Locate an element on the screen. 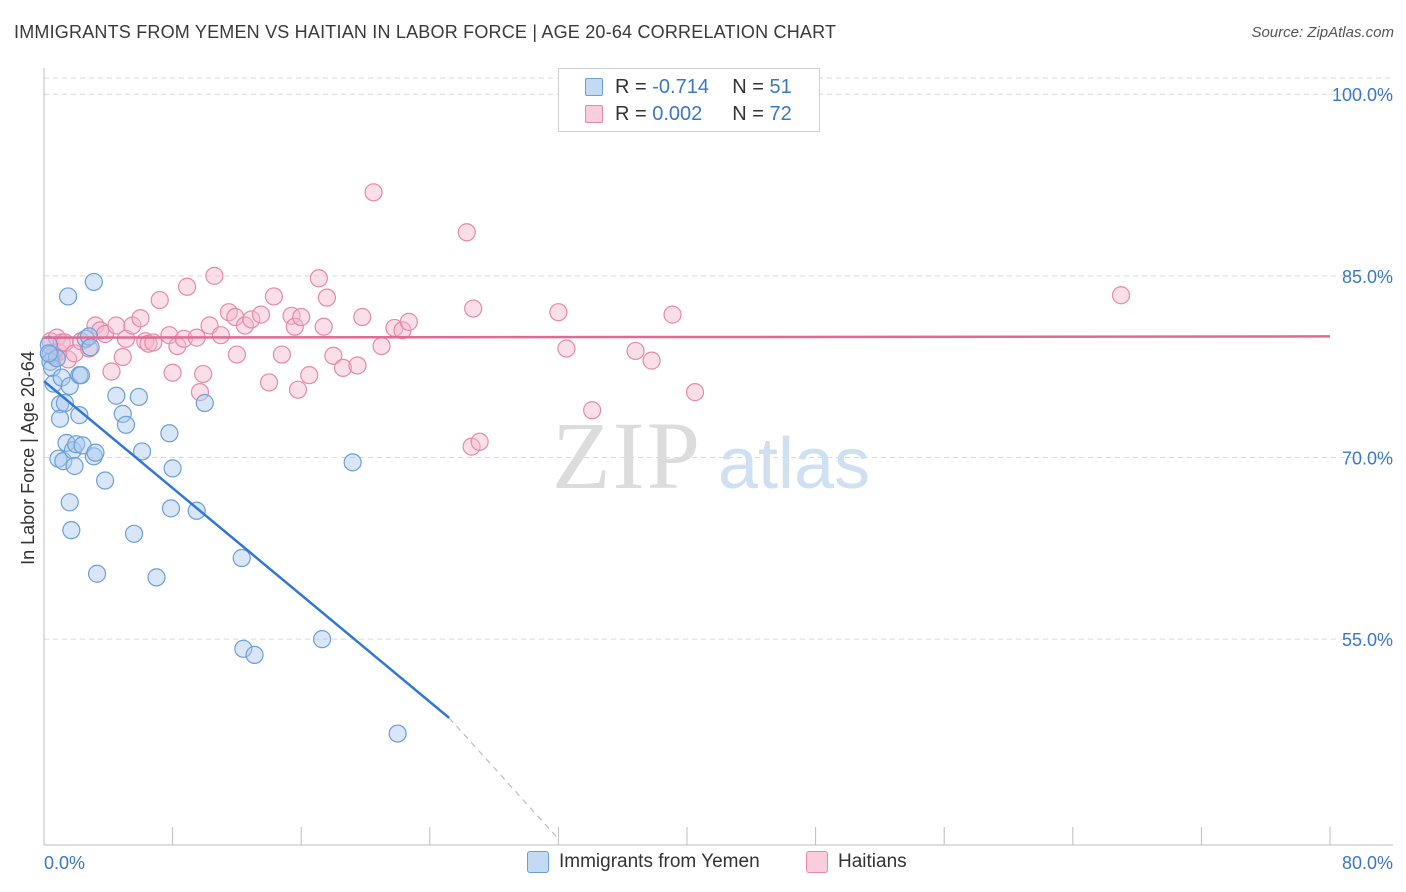 The height and width of the screenshot is (892, 1406). y-tick-label: 70.0% is located at coordinates (1367, 459).